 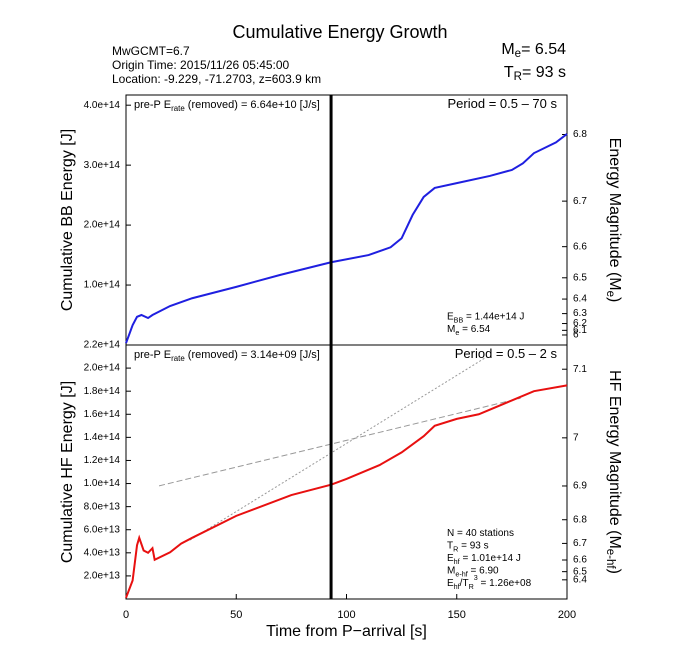 I want to click on y2-tick-label: 6.1, so click(x=580, y=330).